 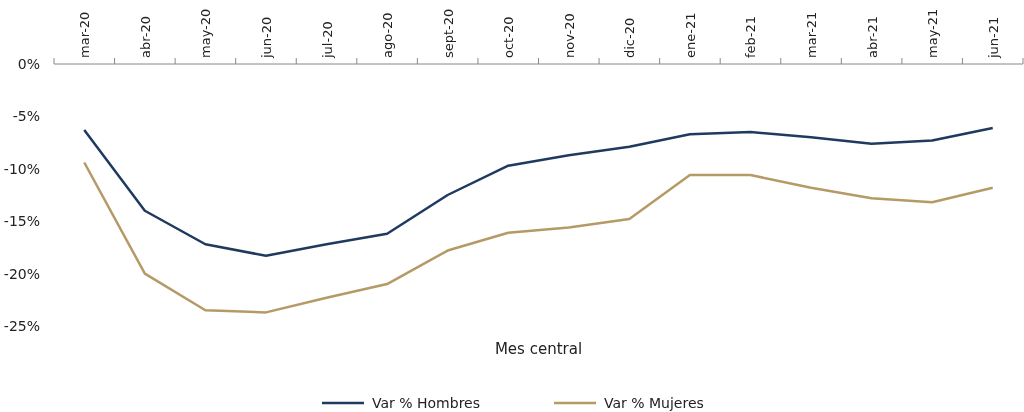 I want to click on x-tick-label: may-20, so click(x=206, y=33).